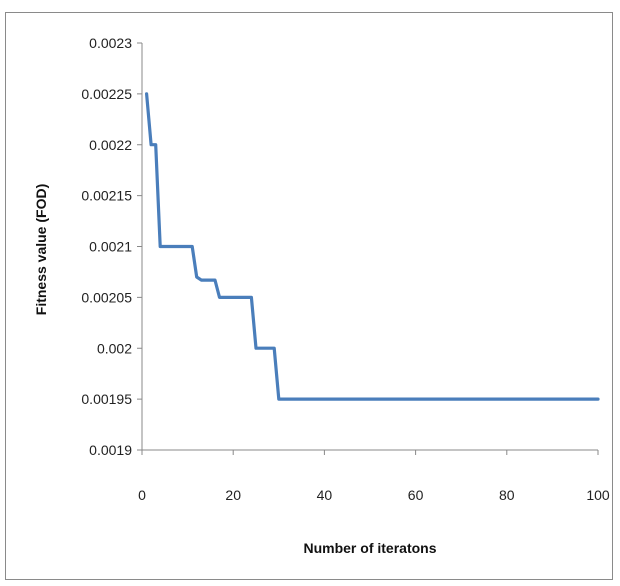  What do you see at coordinates (106, 297) in the screenshot?
I see `y-tick-label: 0.00205` at bounding box center [106, 297].